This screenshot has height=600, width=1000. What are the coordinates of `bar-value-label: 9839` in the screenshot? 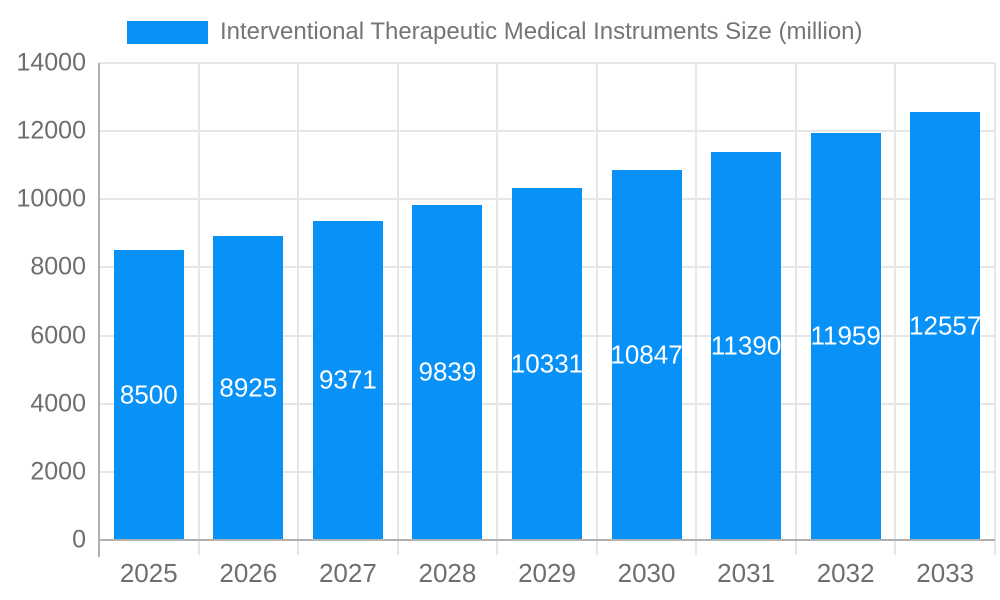 It's located at (447, 371).